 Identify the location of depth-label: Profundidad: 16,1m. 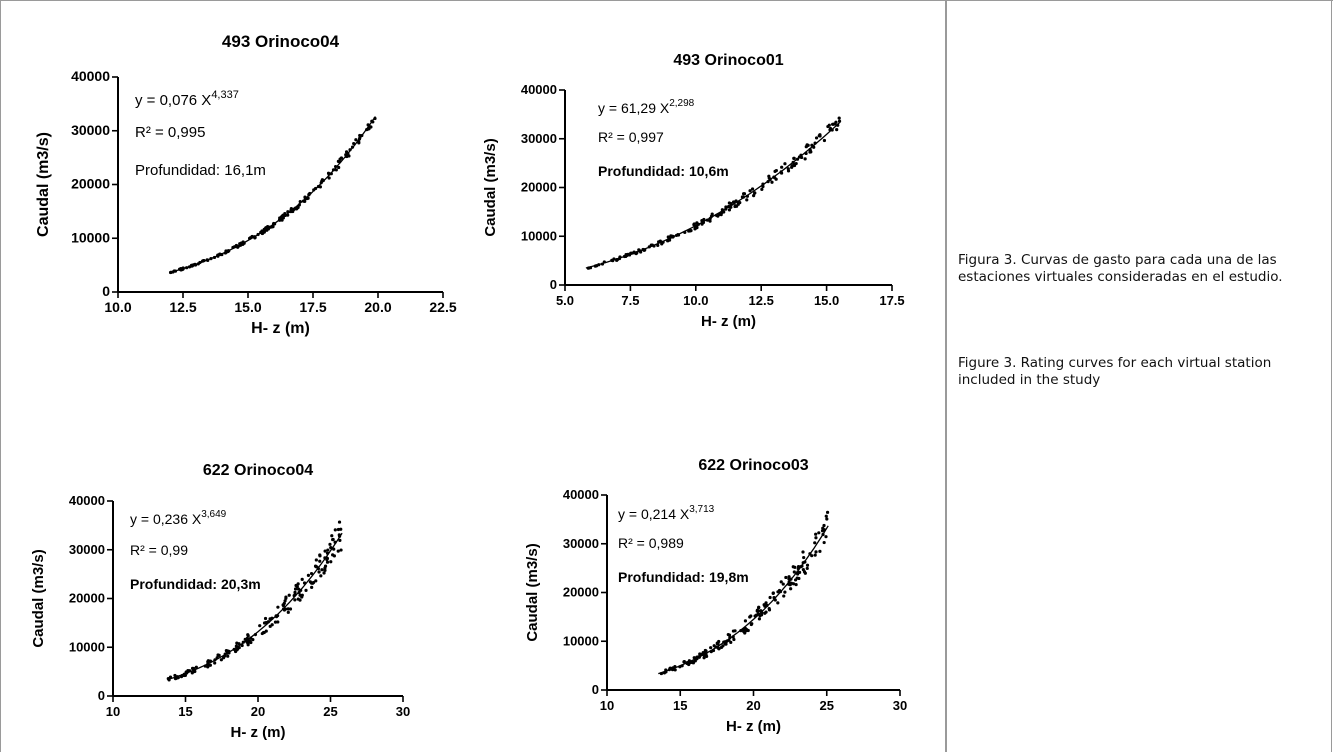
(200, 170).